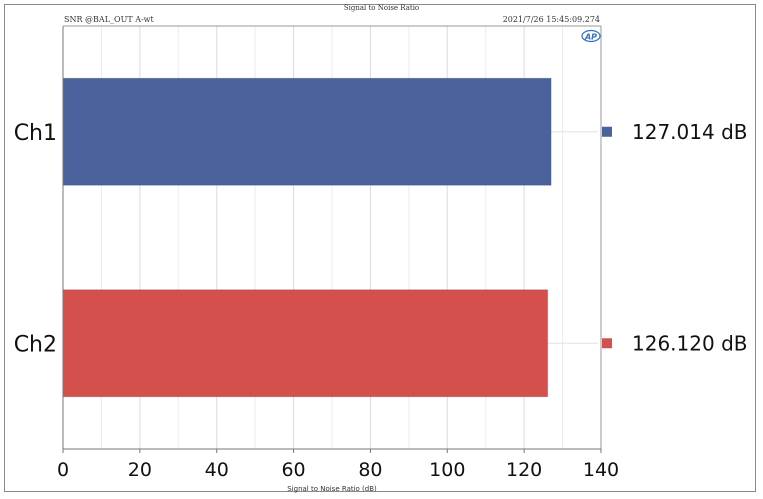  I want to click on bar-ch1, so click(307, 131).